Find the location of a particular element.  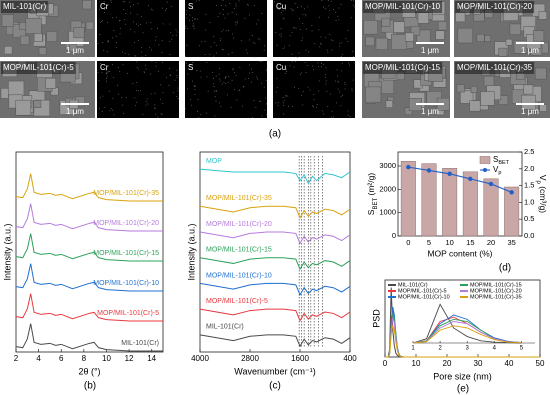

series-label: MOP/MIL-101(Cr)-10 is located at coordinates (239, 275).